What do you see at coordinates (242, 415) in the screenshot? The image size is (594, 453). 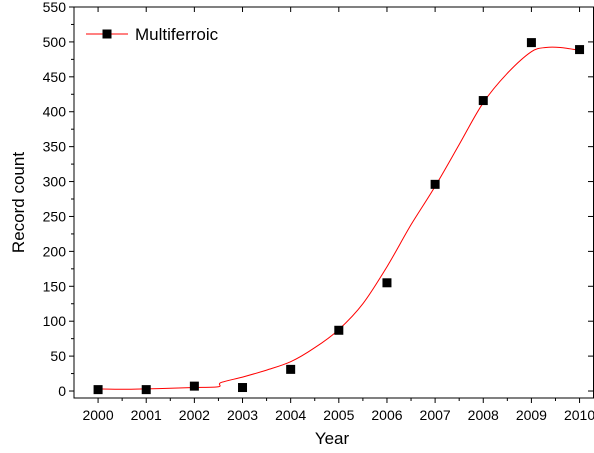 I see `x-tick-label: 2003` at bounding box center [242, 415].